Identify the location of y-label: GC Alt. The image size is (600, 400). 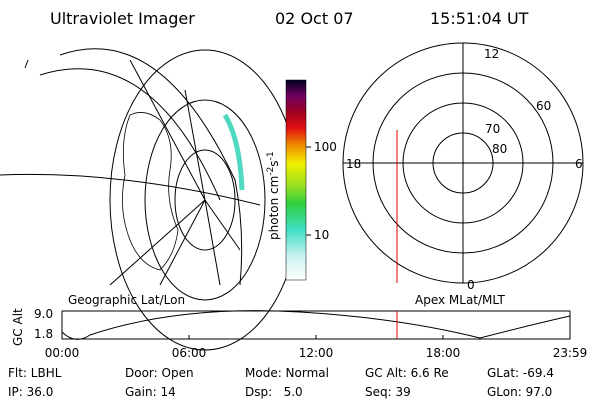
(18, 327).